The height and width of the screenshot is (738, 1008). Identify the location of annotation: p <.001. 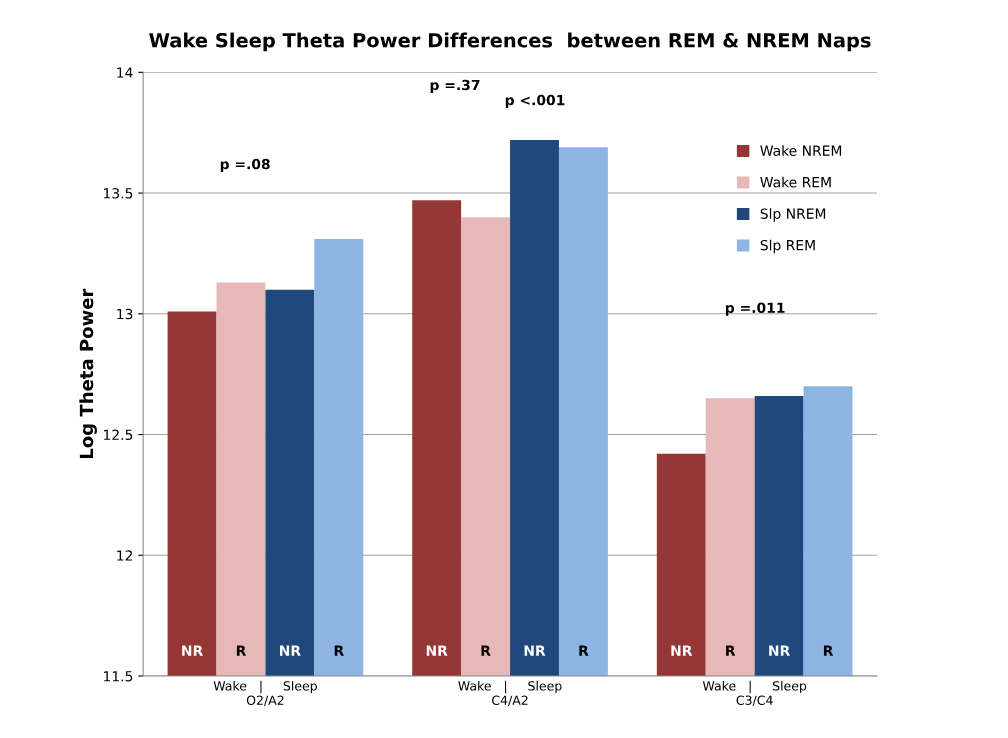
(535, 101).